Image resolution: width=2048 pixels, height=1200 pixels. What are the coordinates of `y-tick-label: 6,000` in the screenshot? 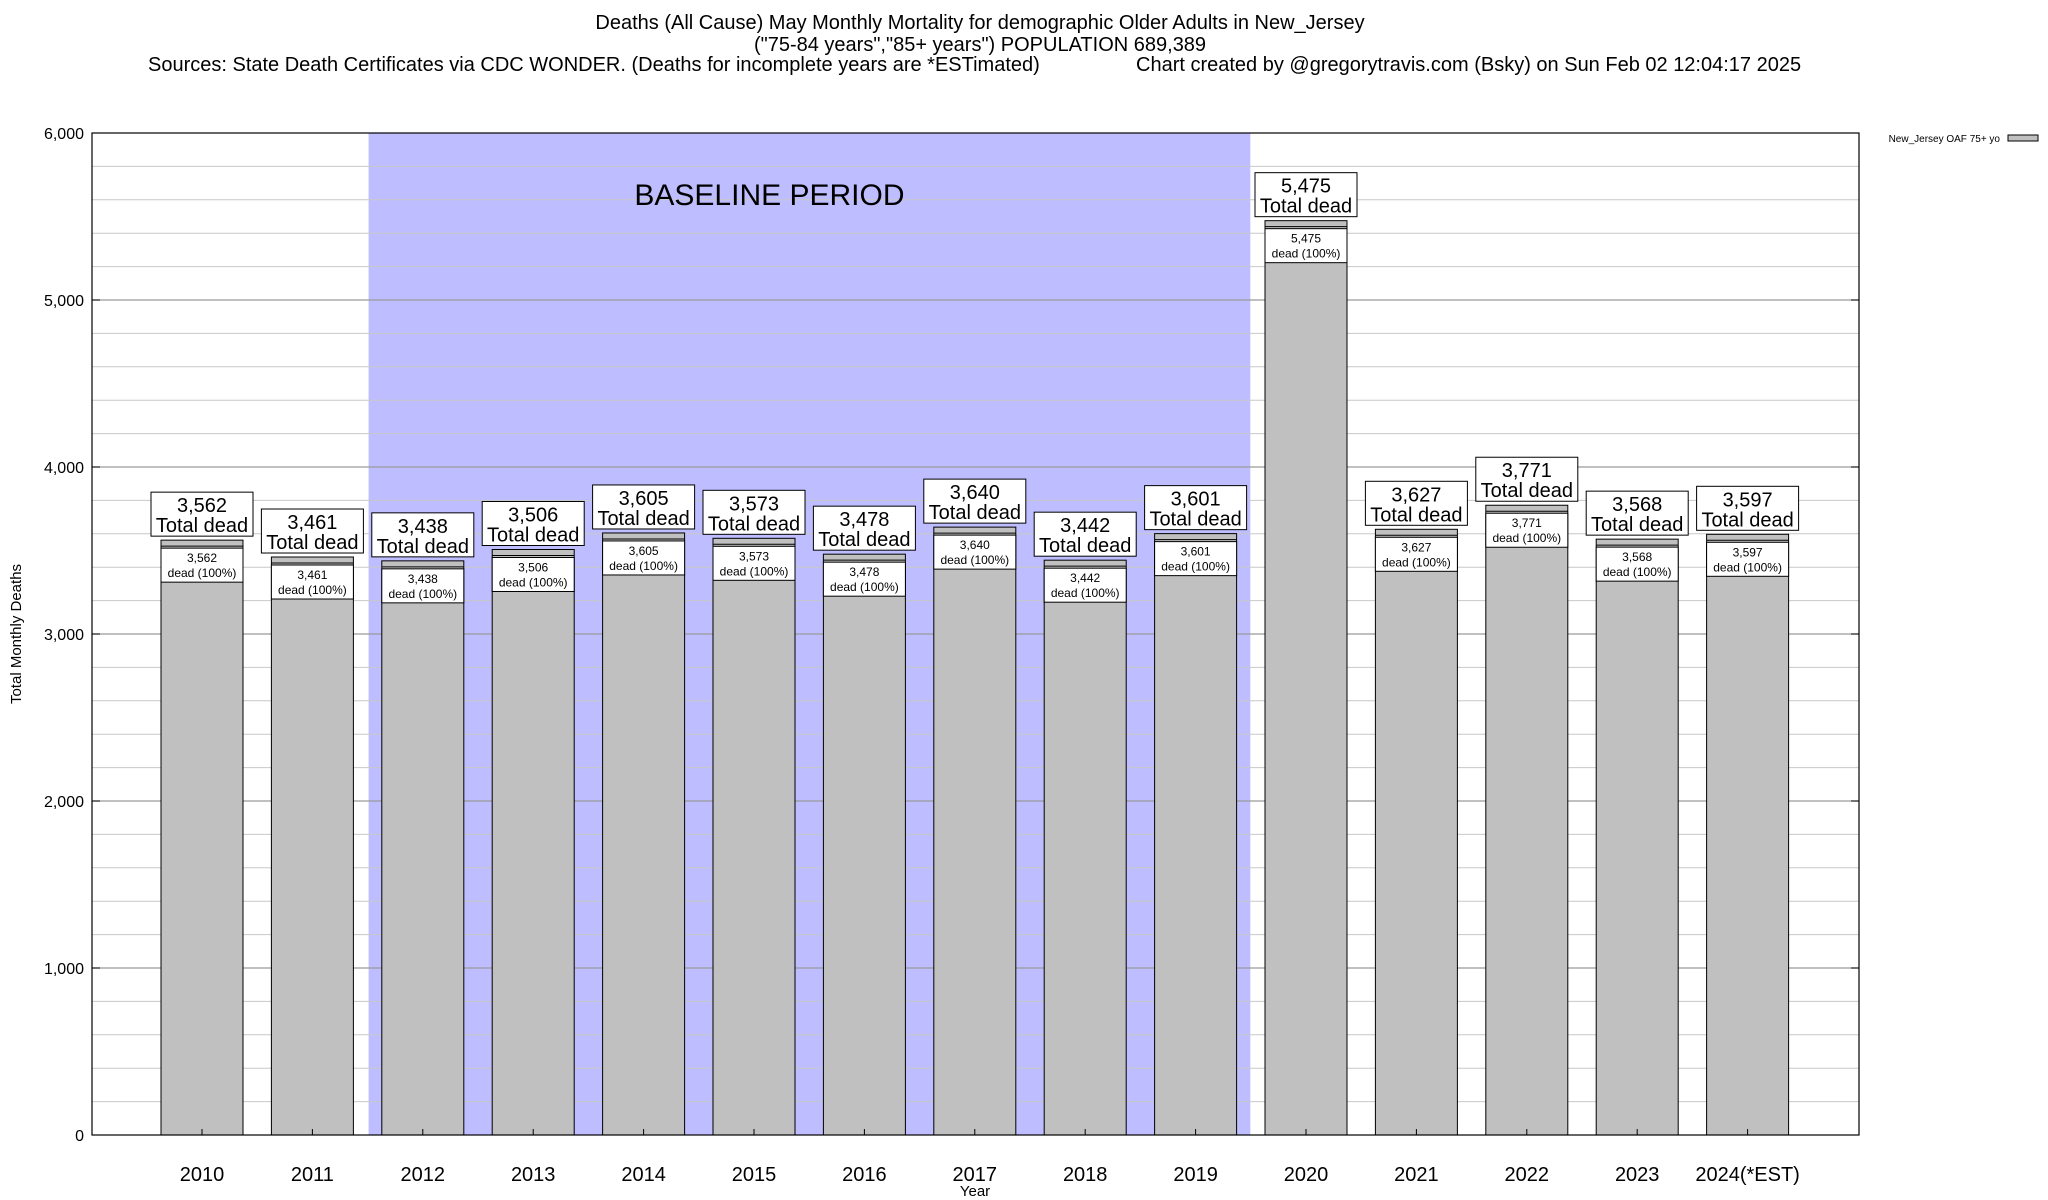 It's located at (64, 134).